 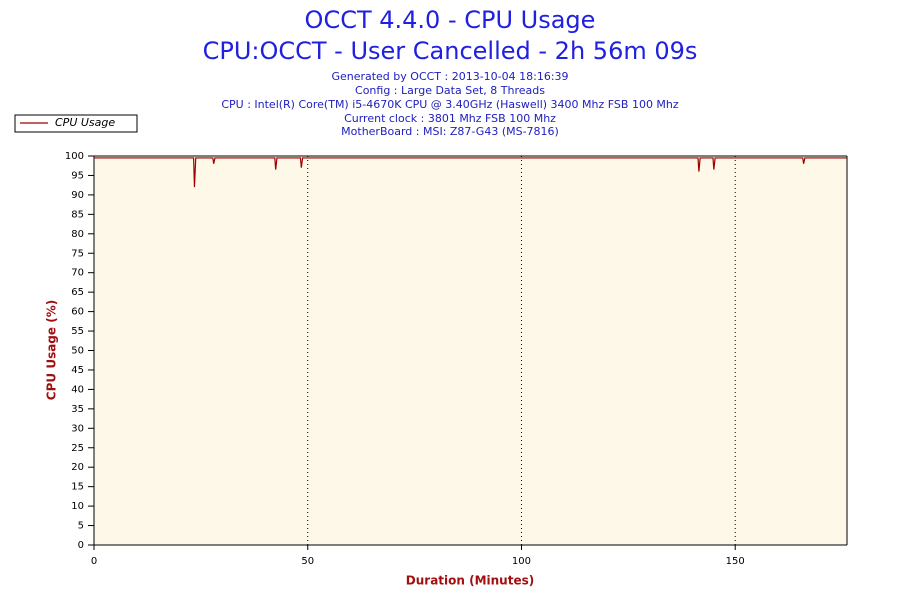 What do you see at coordinates (77, 292) in the screenshot?
I see `y-tick-label: 65` at bounding box center [77, 292].